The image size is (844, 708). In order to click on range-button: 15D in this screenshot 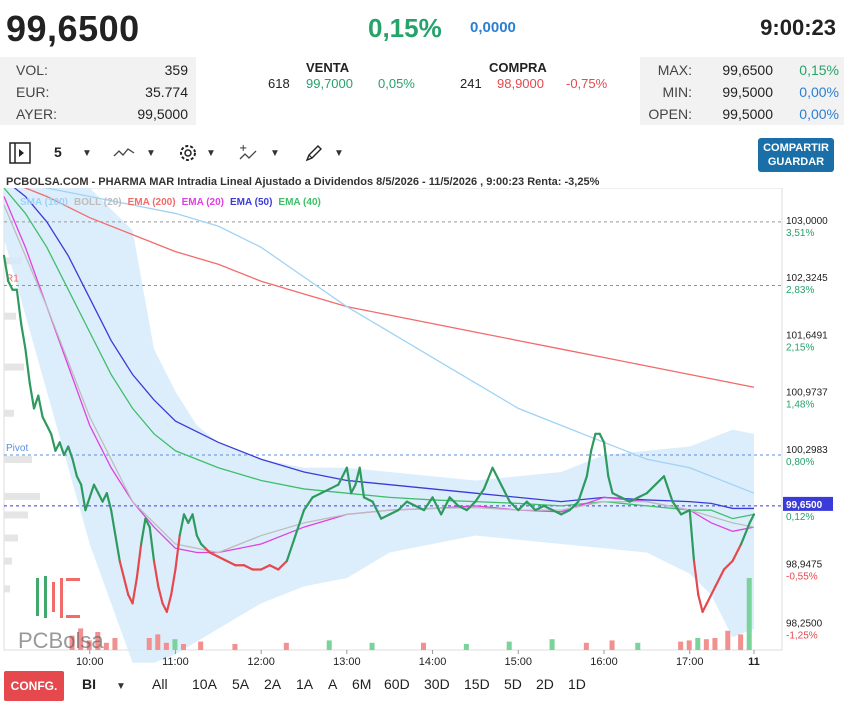, I will do `click(477, 684)`.